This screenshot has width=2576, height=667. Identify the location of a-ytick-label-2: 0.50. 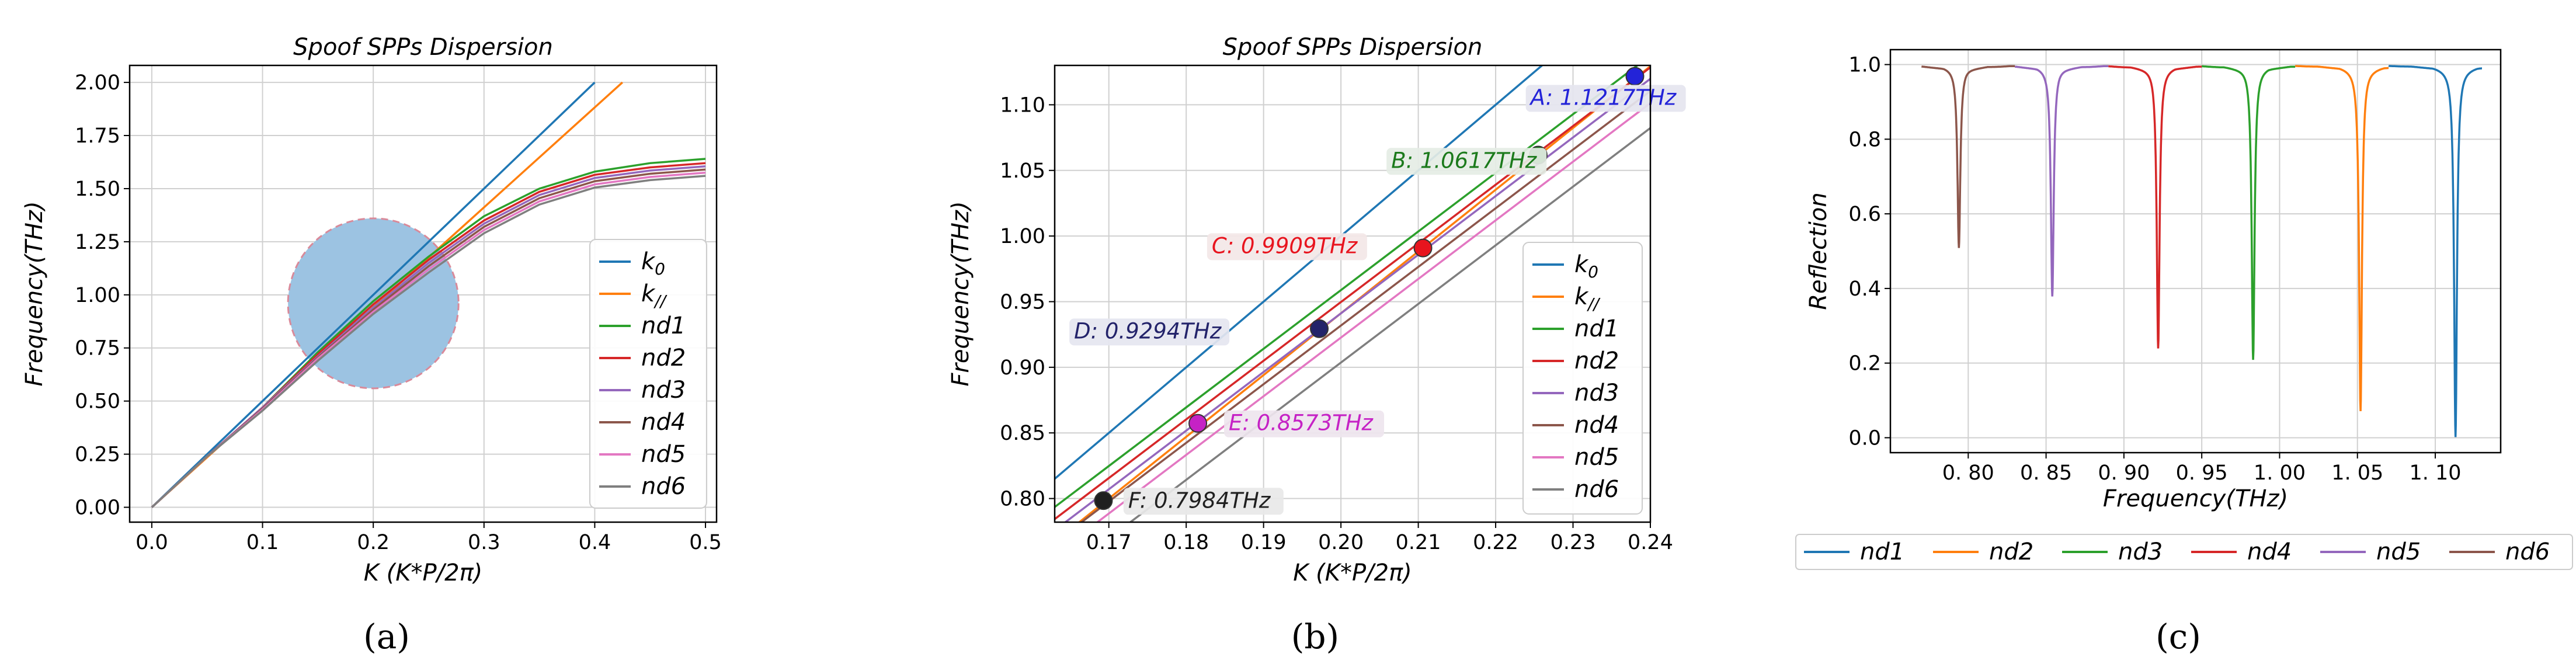
(97, 402).